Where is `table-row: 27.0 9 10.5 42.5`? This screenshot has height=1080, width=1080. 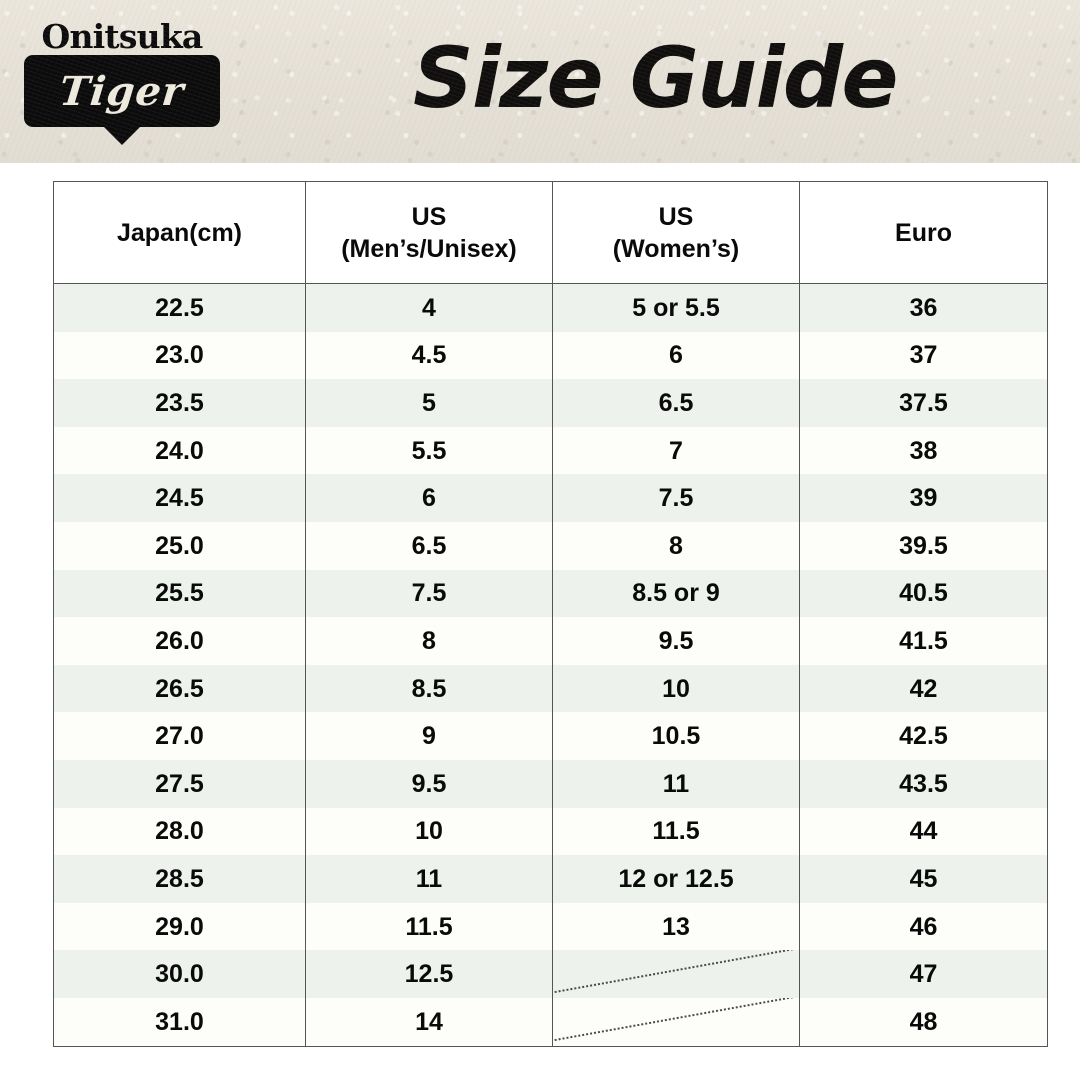 table-row: 27.0 9 10.5 42.5 is located at coordinates (550, 736).